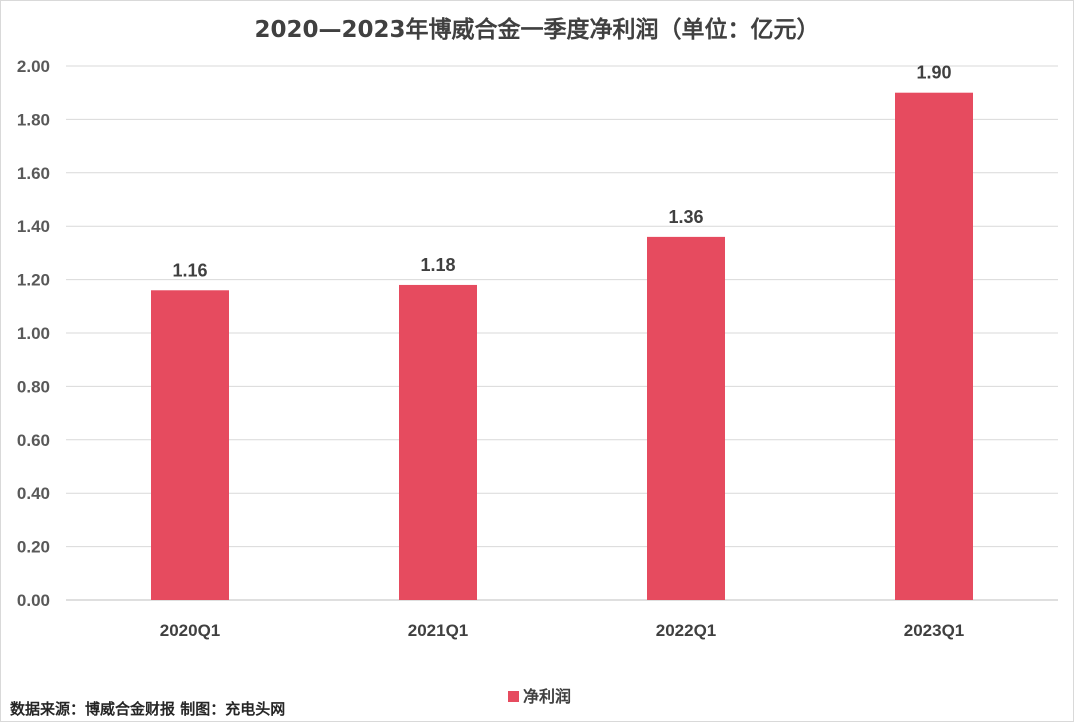  Describe the element at coordinates (33, 386) in the screenshot. I see `y-tick-label: 0.80` at that location.